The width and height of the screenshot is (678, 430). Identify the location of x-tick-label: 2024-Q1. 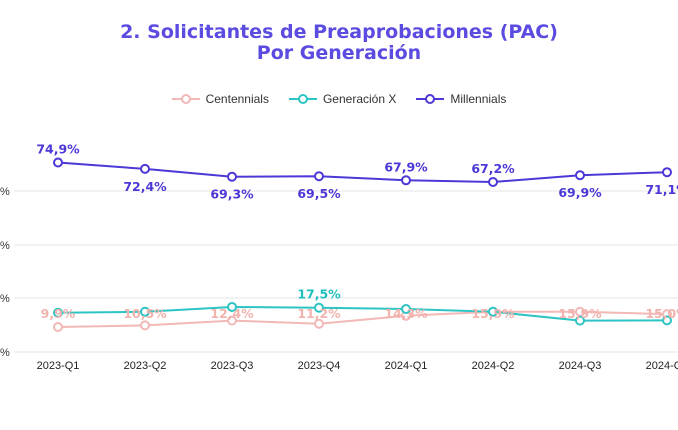
(406, 366).